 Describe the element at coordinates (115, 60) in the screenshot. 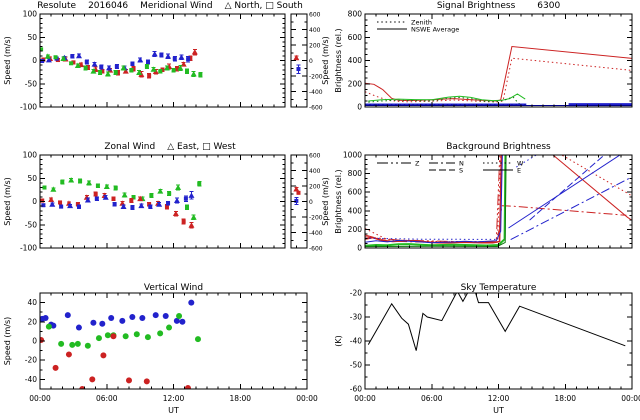

I see `series-meridional-blue` at that location.